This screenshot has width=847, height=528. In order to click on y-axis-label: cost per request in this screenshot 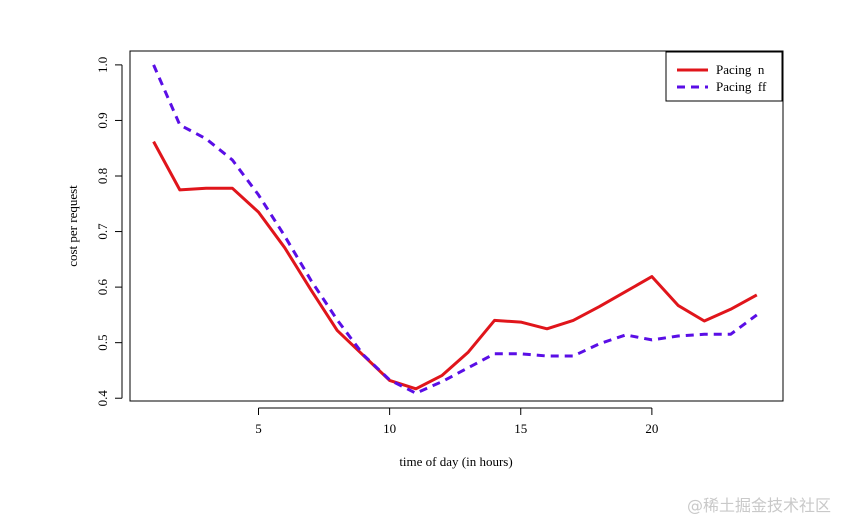, I will do `click(72, 226)`.